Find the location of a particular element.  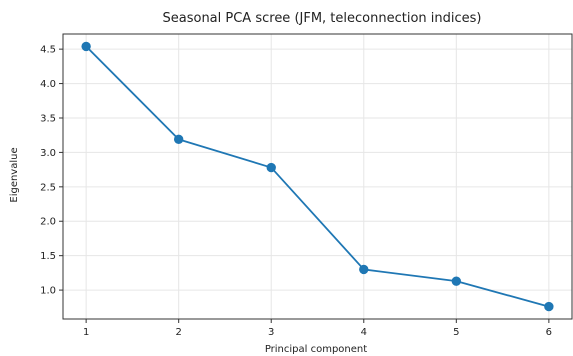

y-tick-label: 3.0 is located at coordinates (48, 153).